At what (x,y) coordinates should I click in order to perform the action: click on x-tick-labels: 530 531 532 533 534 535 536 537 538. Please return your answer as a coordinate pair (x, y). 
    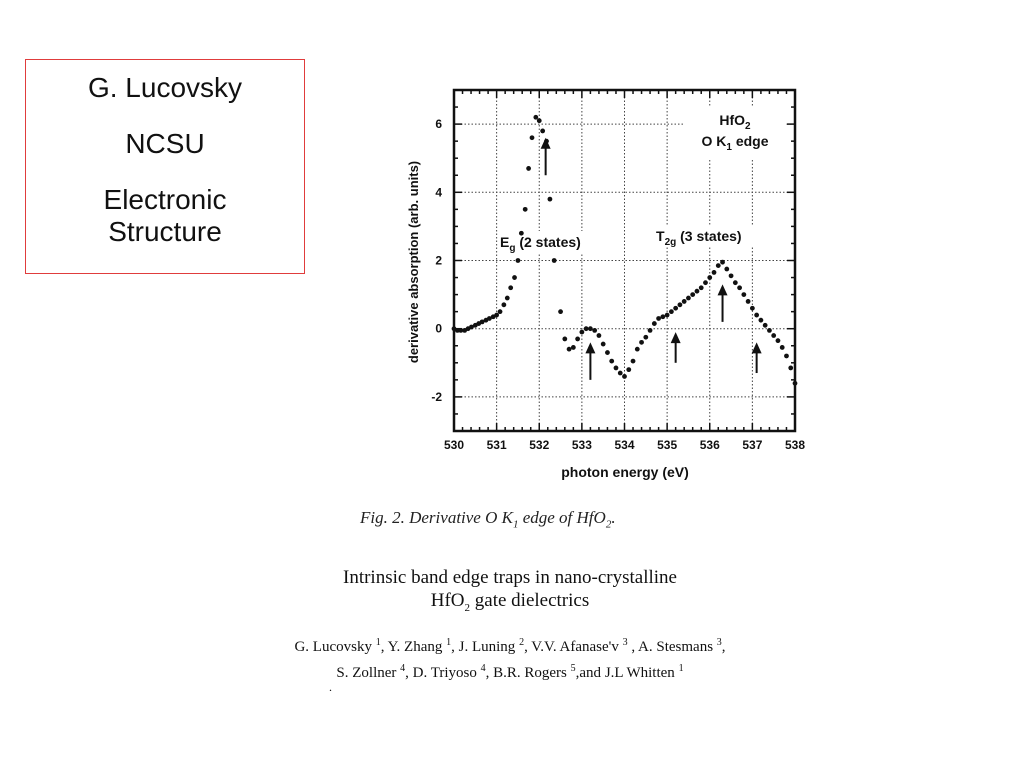
    Looking at the image, I should click on (624, 445).